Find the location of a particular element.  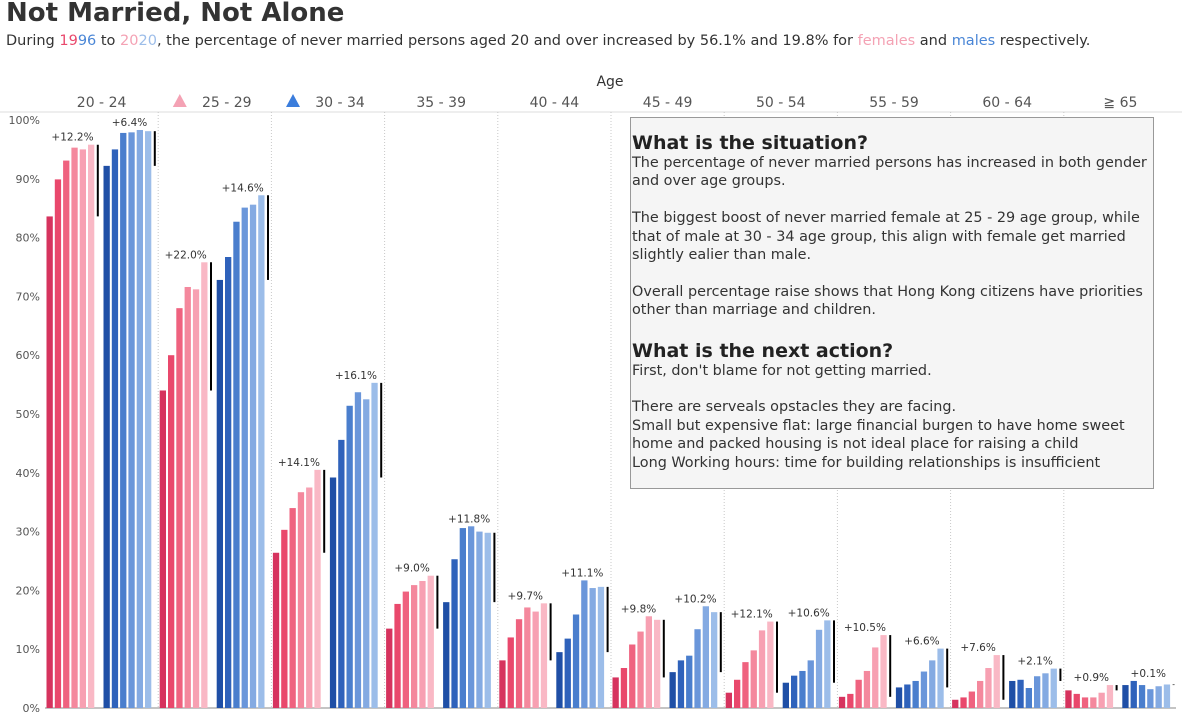

female-change-label: +10.5% is located at coordinates (865, 628).